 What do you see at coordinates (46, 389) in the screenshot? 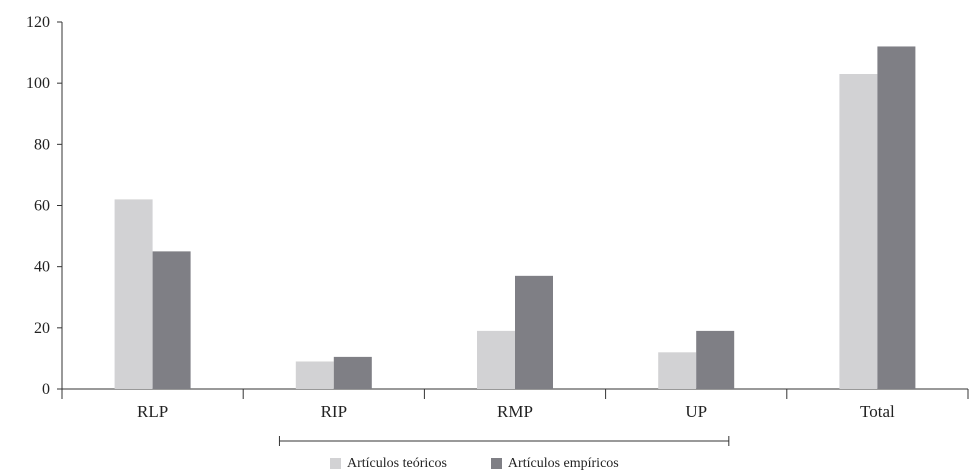
I see `y-tick-label-0: 0` at bounding box center [46, 389].